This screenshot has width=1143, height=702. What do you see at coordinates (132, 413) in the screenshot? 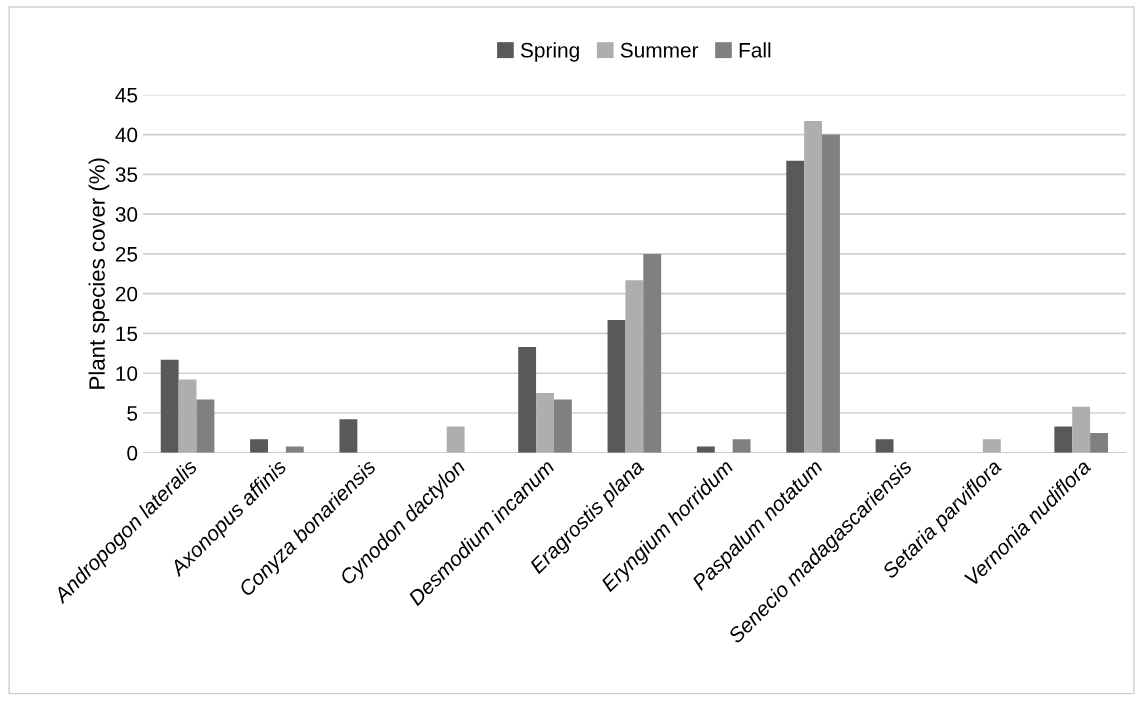
I see `y-tick-label: 5` at bounding box center [132, 413].